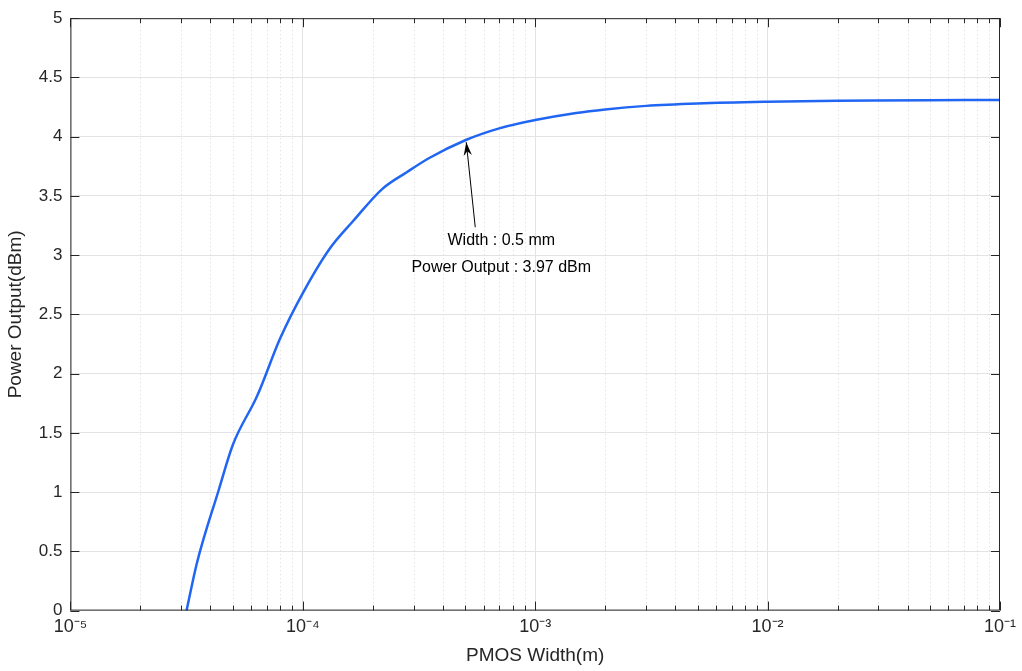 The height and width of the screenshot is (671, 1022). What do you see at coordinates (50, 77) in the screenshot?
I see `y-tick-label: 4.5` at bounding box center [50, 77].